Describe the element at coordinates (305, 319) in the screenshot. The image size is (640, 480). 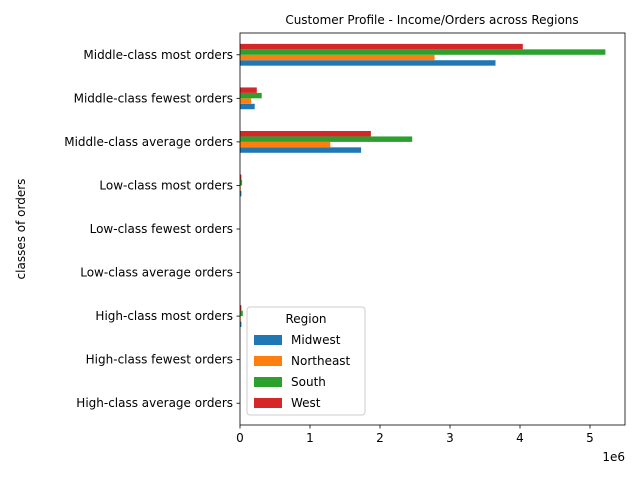
I see `legend-title: Region` at that location.